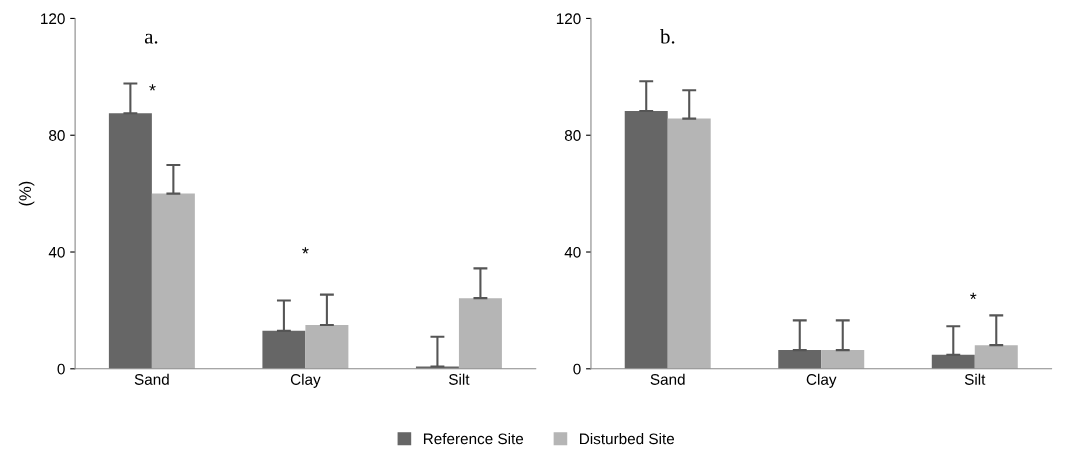  I want to click on legend-label: Disturbed Site, so click(627, 439).